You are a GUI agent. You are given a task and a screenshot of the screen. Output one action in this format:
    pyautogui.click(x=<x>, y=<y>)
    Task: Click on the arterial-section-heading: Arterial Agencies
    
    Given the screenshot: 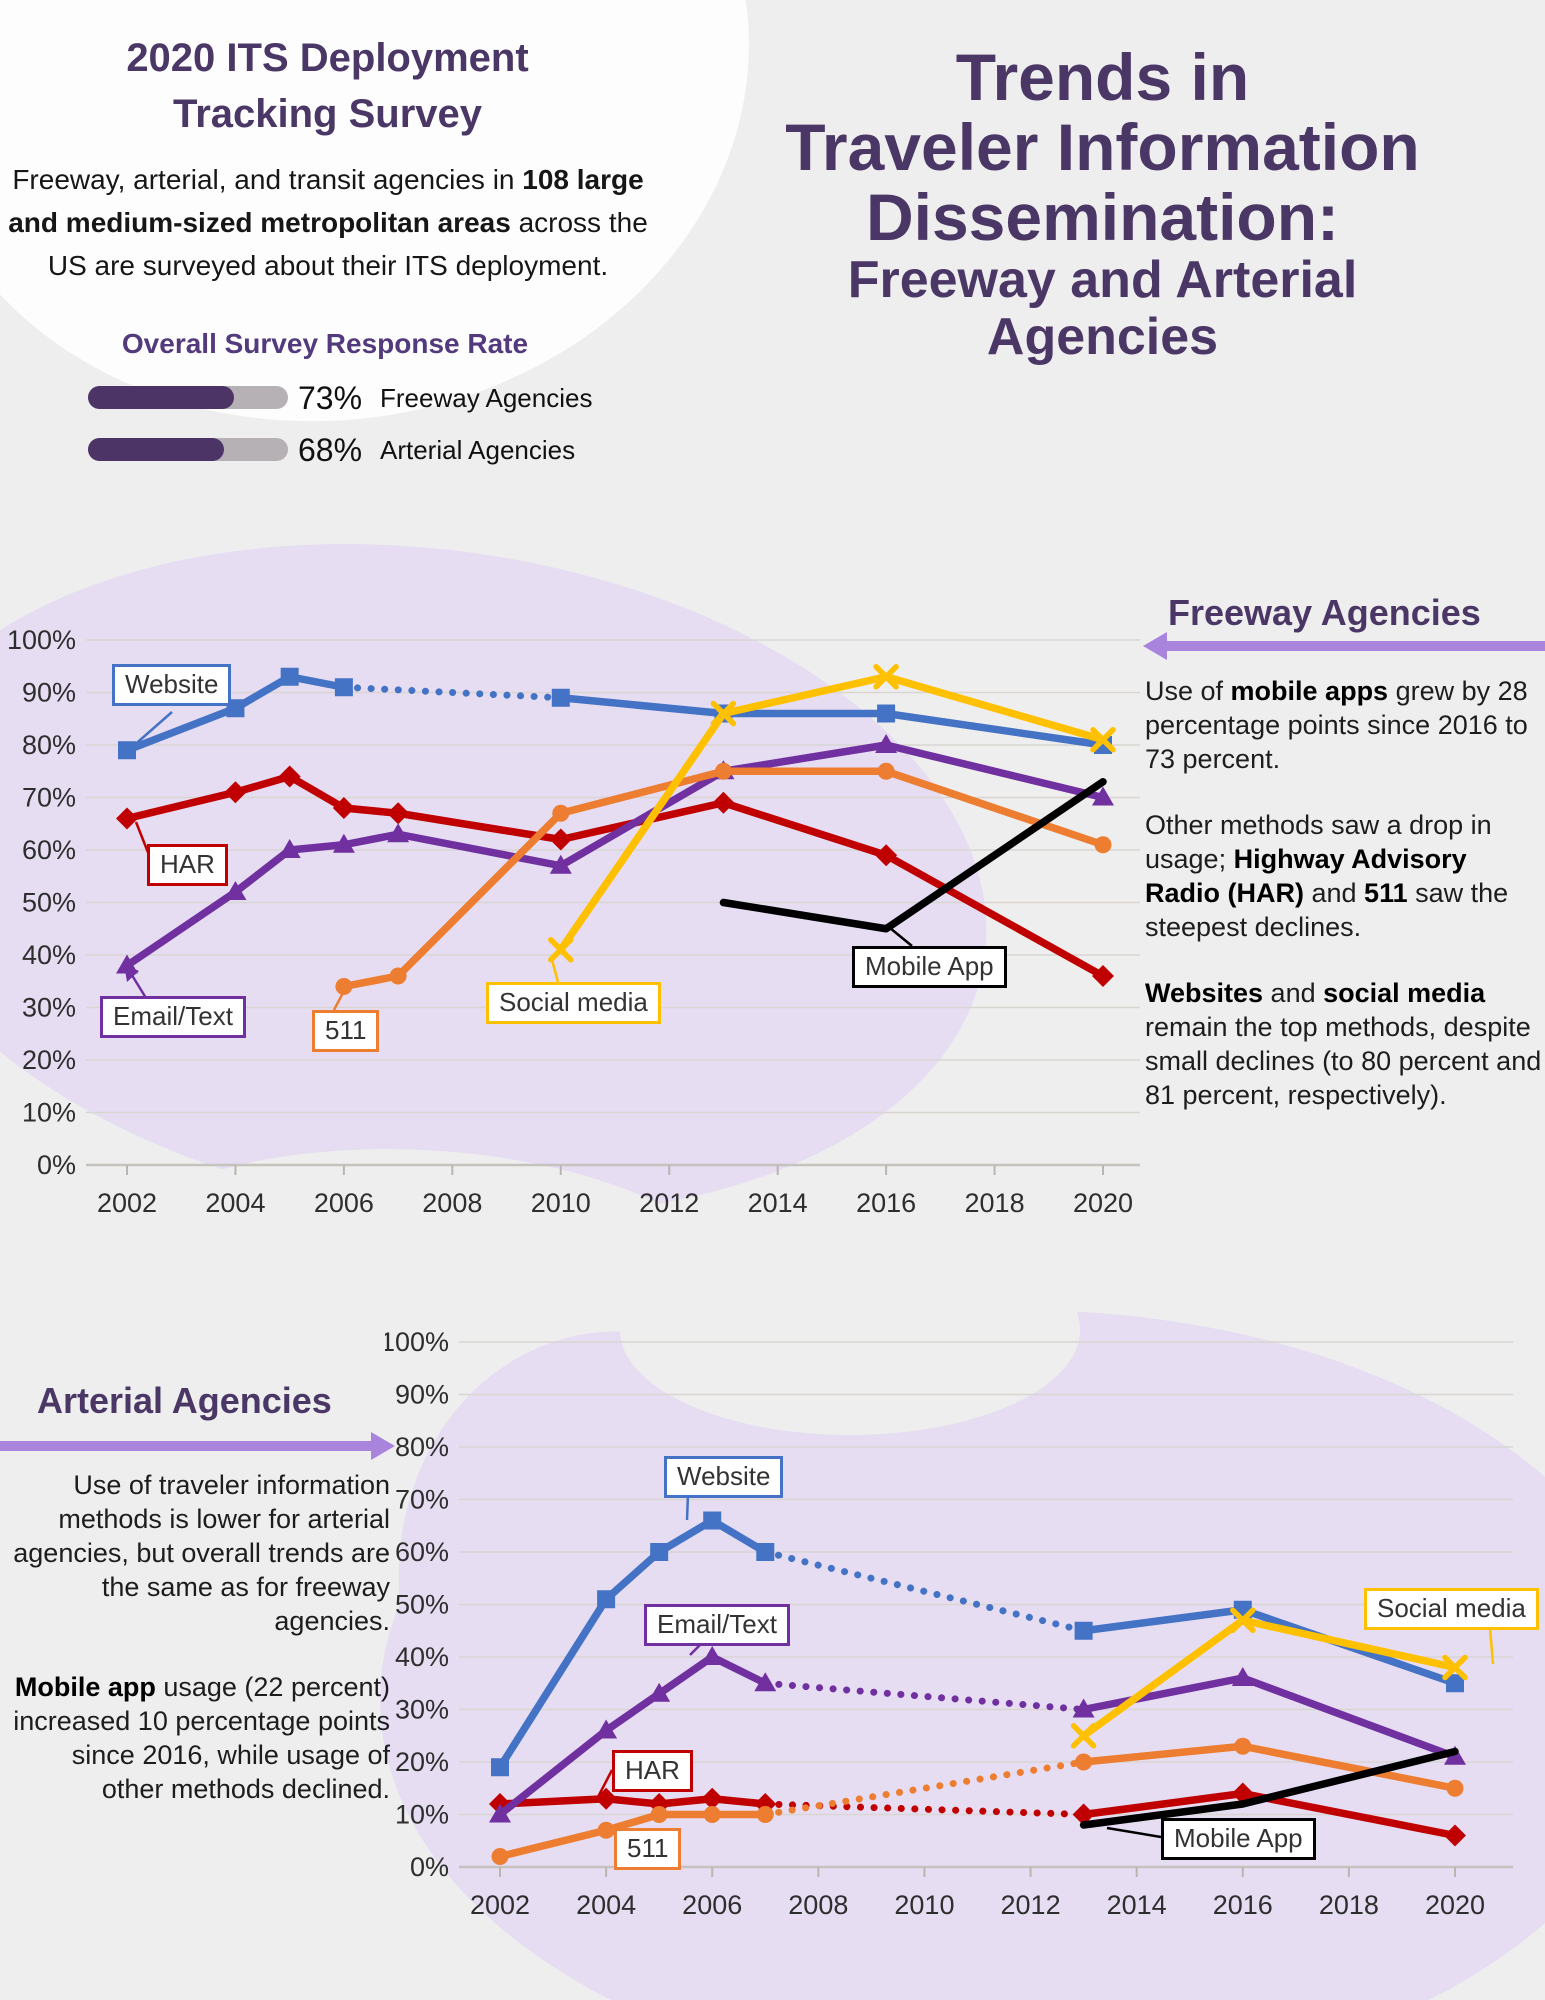 What is the action you would take?
    pyautogui.click(x=184, y=1400)
    